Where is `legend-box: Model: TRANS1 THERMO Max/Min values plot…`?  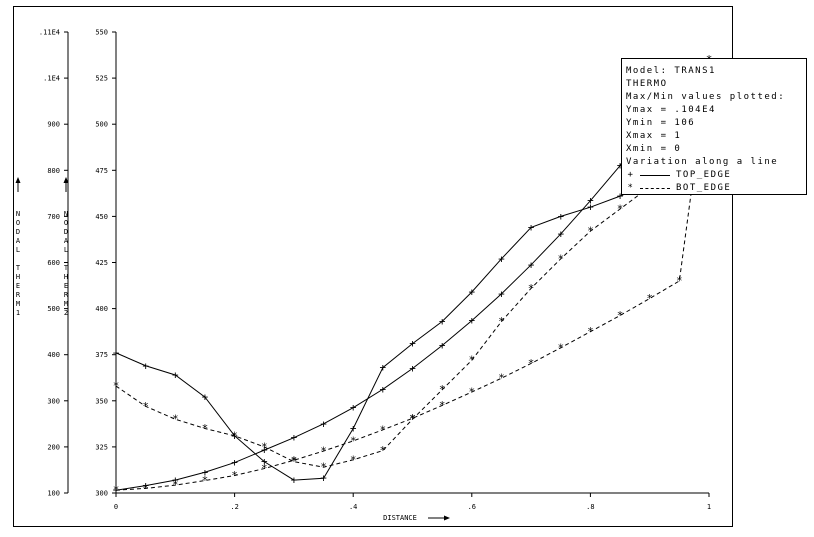
legend-box: Model: TRANS1 THERMO Max/Min values plot… is located at coordinates (714, 126).